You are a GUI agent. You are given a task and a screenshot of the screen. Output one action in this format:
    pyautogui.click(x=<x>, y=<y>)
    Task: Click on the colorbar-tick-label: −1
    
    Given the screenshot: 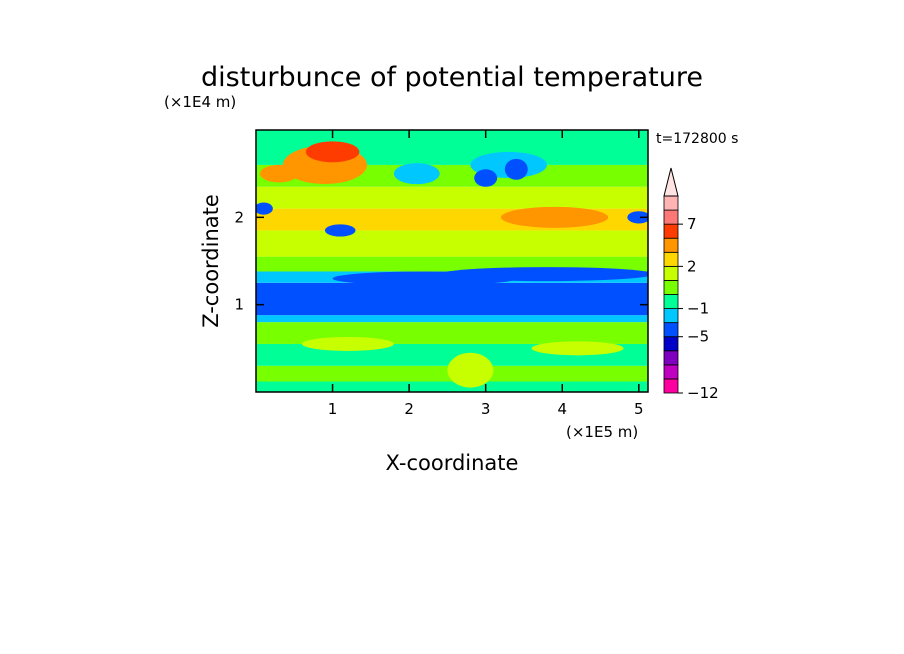 What is the action you would take?
    pyautogui.click(x=698, y=309)
    